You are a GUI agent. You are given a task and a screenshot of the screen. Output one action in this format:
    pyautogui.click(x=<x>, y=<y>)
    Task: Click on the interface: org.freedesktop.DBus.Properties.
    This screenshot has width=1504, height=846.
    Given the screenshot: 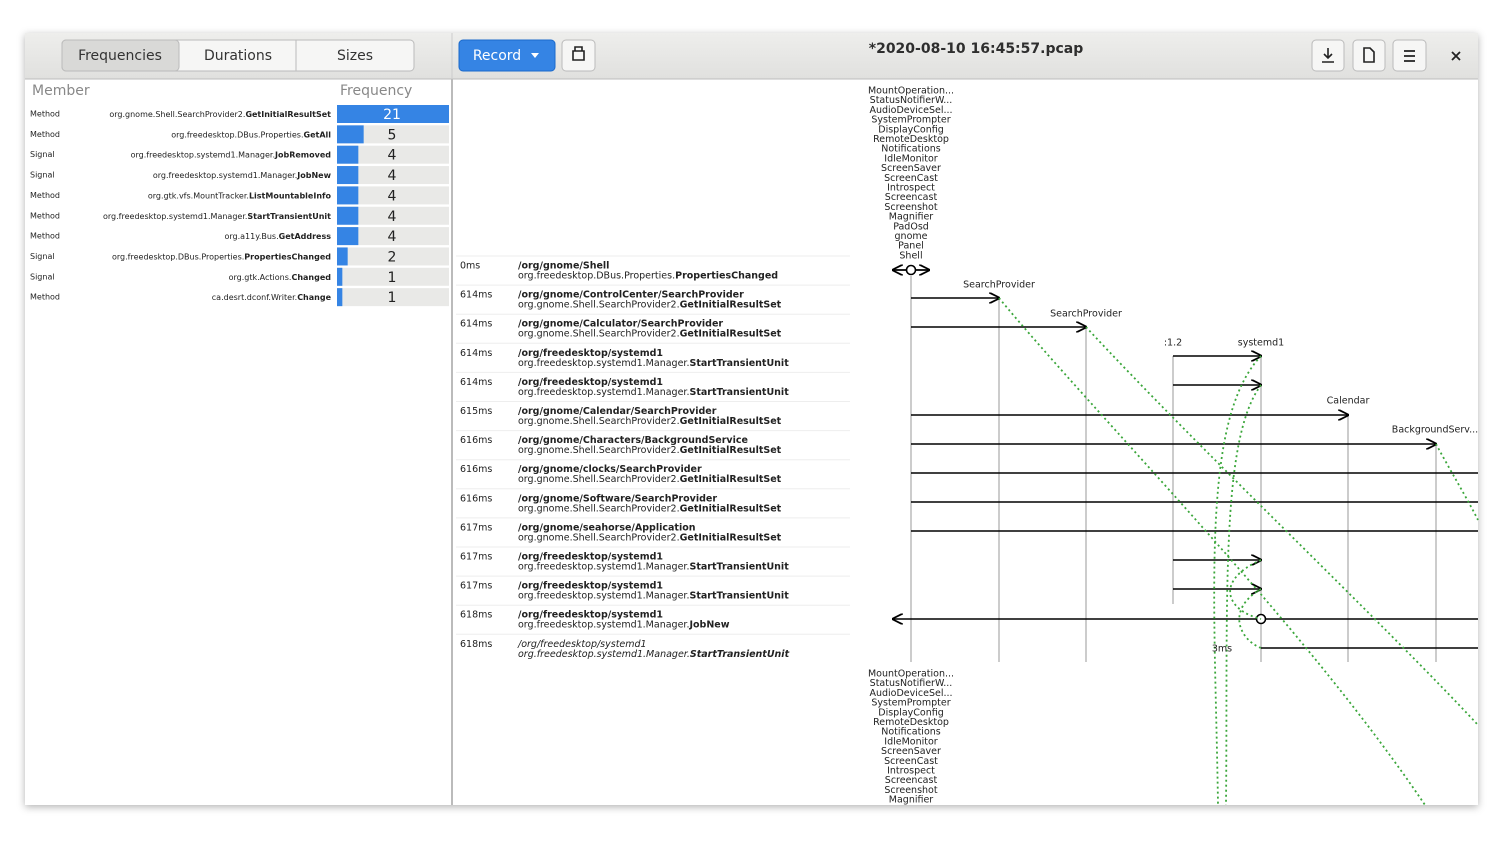 What is the action you would take?
    pyautogui.click(x=178, y=256)
    